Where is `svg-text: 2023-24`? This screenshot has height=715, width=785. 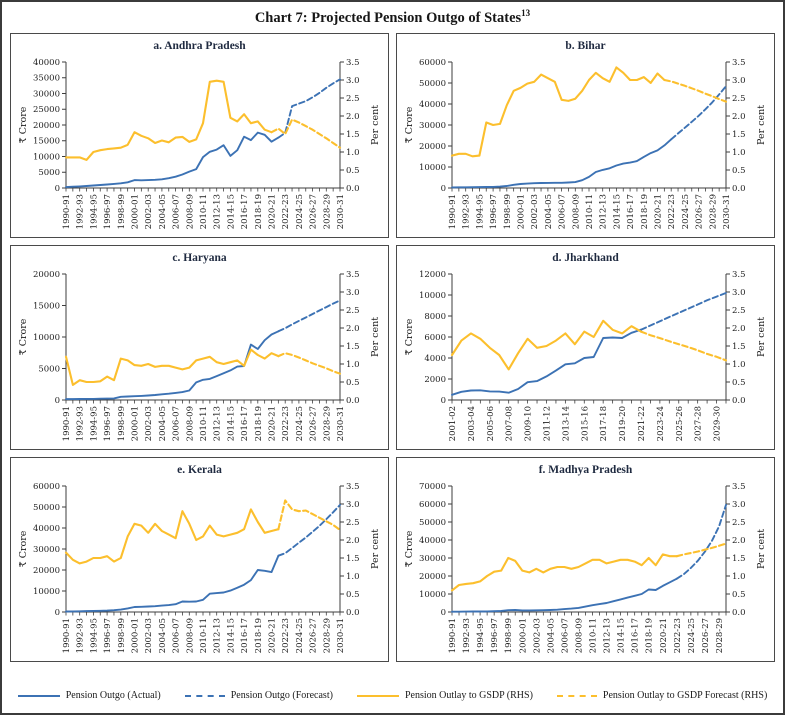 svg-text: 2023-24 is located at coordinates (660, 423).